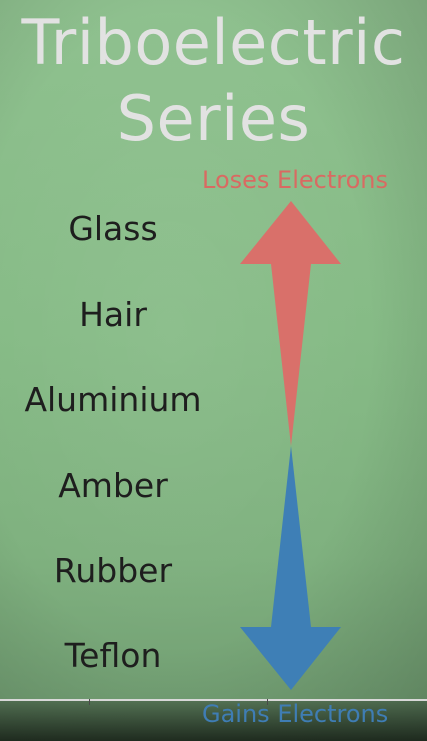 The height and width of the screenshot is (741, 427). What do you see at coordinates (290, 568) in the screenshot?
I see `gains-electrons-arrow` at bounding box center [290, 568].